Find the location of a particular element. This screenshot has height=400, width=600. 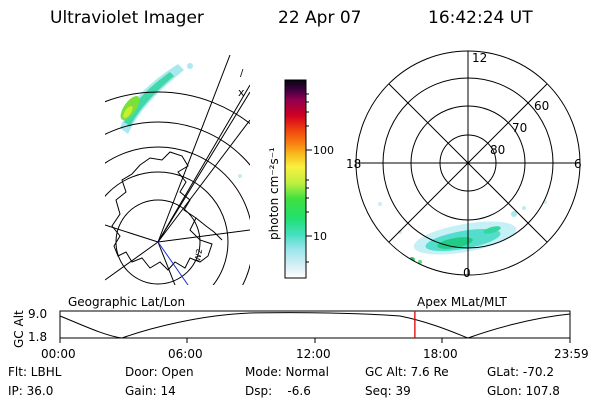

timeline-y-axis-label: GC Alt is located at coordinates (19, 329).